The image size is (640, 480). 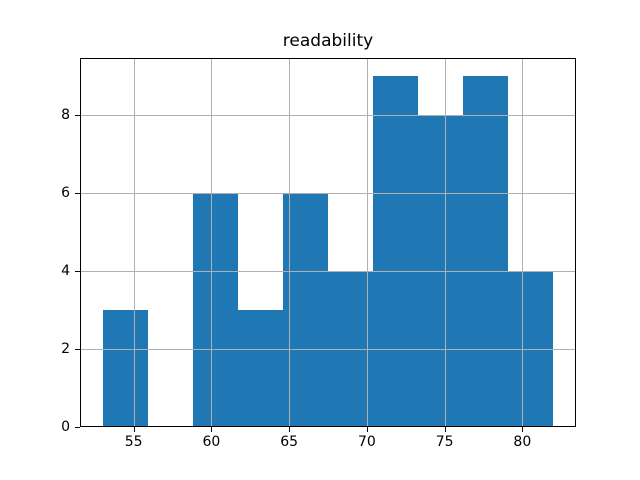 What do you see at coordinates (133, 442) in the screenshot?
I see `x-tick-label: 55` at bounding box center [133, 442].